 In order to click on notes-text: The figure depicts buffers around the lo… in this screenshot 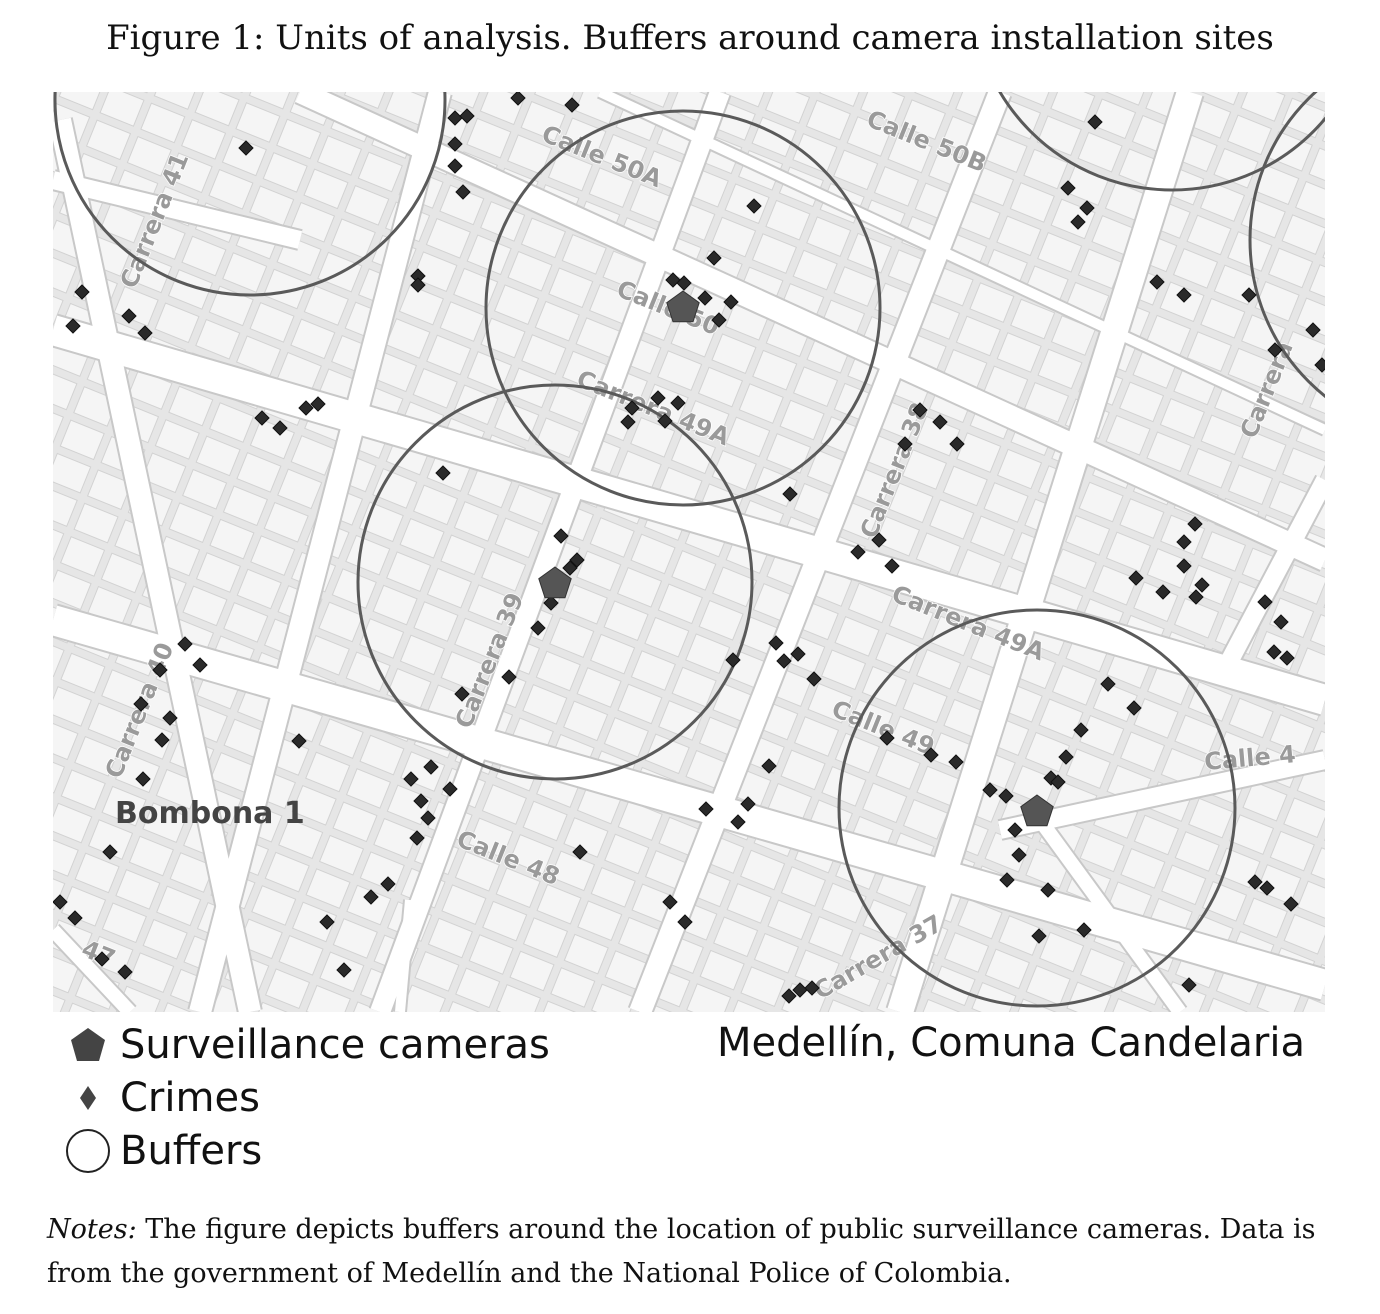, I will do `click(681, 1251)`.